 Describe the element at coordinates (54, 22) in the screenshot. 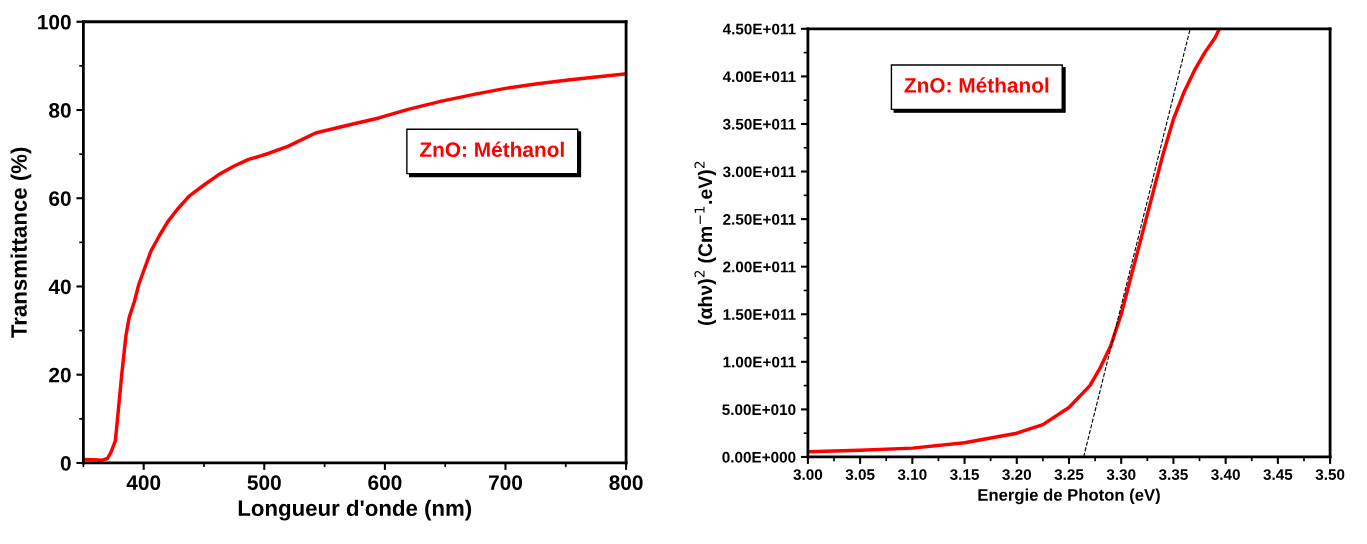

I see `y-tick-label: 100` at that location.